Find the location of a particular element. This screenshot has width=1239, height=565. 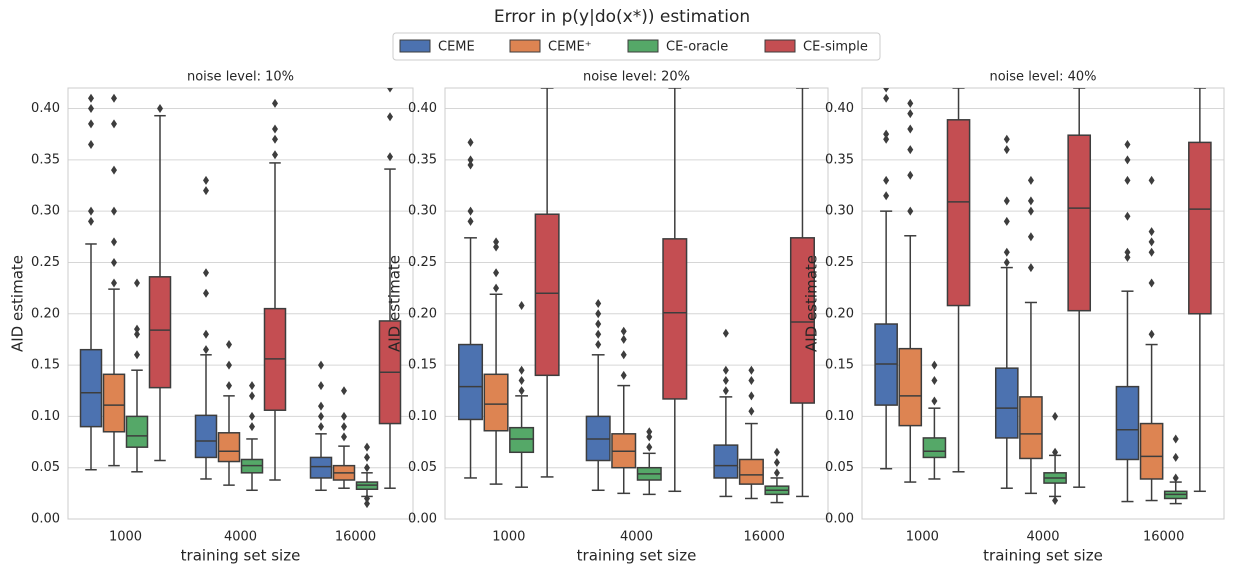

x-axis-label: training set size is located at coordinates (1043, 556).